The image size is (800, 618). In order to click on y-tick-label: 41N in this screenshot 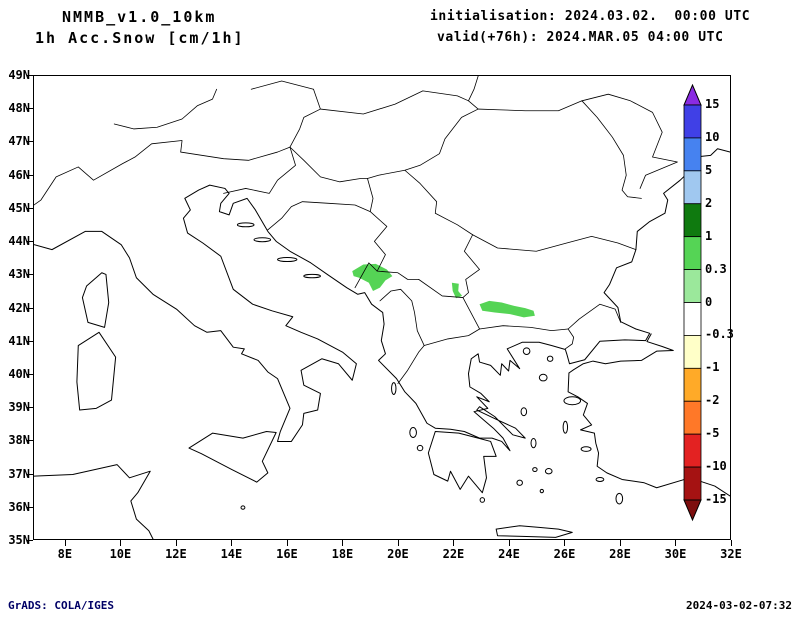, I will do `click(19, 340)`.